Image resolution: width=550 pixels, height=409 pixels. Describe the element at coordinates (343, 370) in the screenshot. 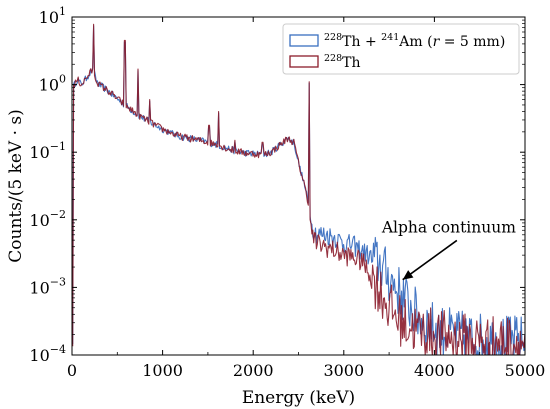

I see `x-tick-label: 3000` at that location.